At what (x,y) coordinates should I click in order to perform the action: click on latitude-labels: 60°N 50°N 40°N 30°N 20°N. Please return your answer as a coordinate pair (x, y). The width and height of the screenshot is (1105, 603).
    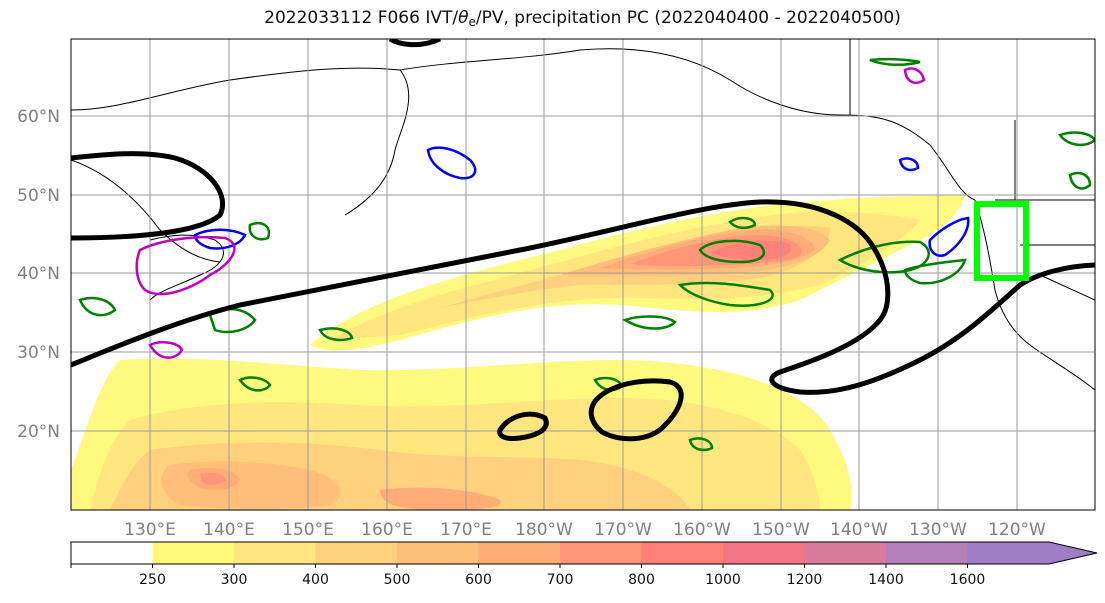
    Looking at the image, I should click on (38, 274).